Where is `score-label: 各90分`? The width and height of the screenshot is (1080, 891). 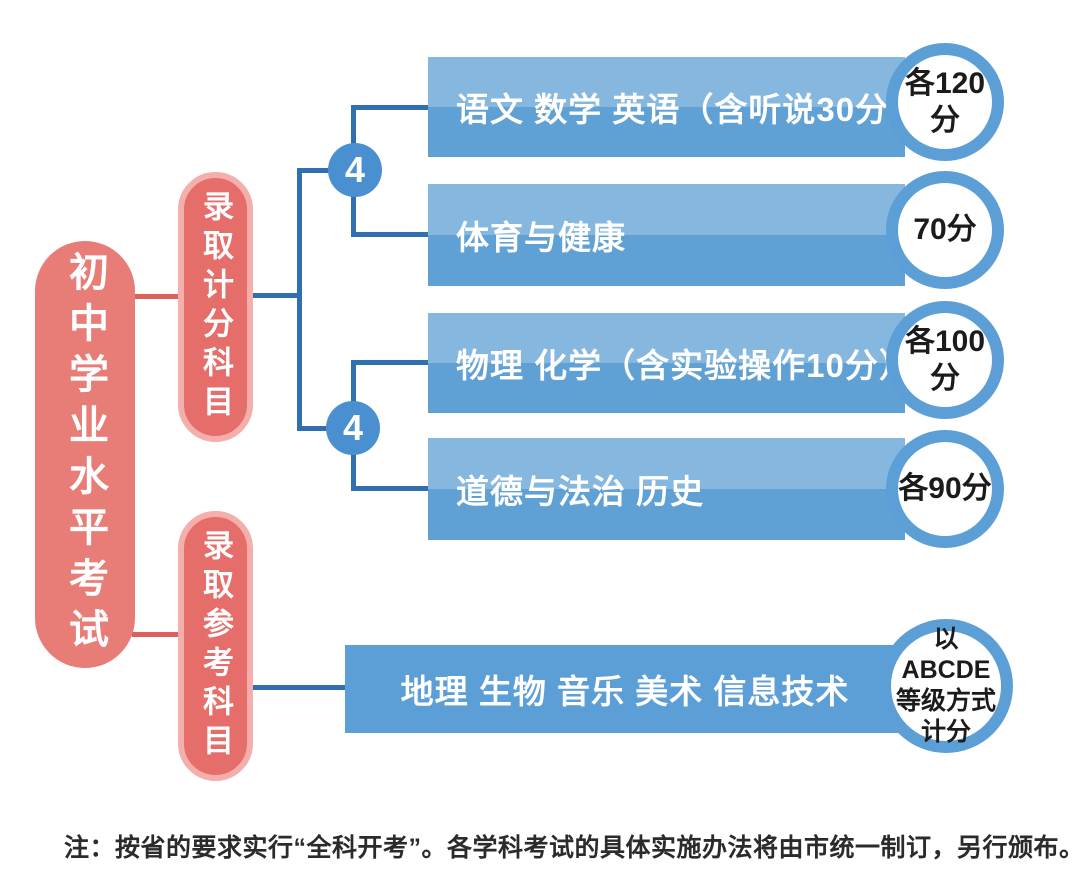
score-label: 各90分 is located at coordinates (945, 489).